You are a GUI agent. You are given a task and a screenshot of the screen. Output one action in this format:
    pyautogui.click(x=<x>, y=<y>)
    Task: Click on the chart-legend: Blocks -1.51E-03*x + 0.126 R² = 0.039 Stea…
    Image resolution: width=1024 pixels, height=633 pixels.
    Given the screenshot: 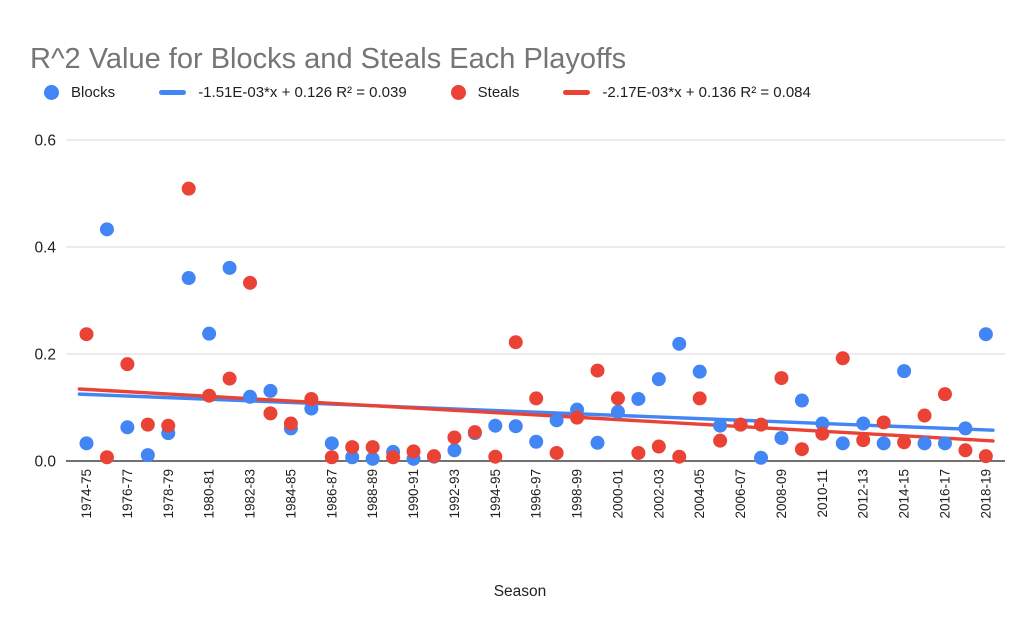 What is the action you would take?
    pyautogui.click(x=427, y=92)
    